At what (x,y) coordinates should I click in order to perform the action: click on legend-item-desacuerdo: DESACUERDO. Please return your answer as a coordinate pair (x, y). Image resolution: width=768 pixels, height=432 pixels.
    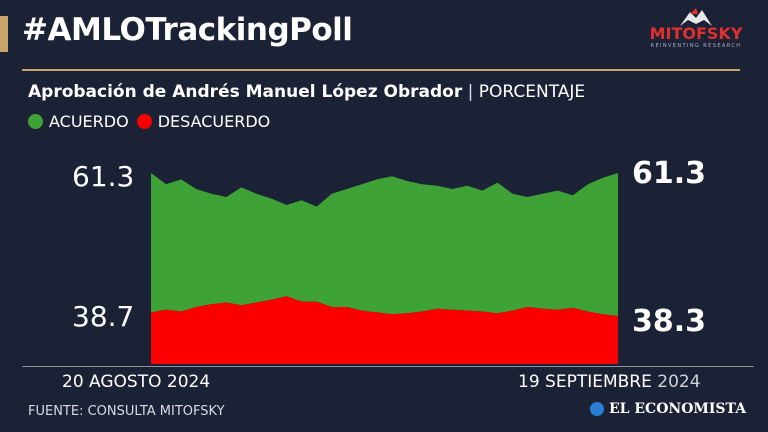
    Looking at the image, I should click on (203, 121).